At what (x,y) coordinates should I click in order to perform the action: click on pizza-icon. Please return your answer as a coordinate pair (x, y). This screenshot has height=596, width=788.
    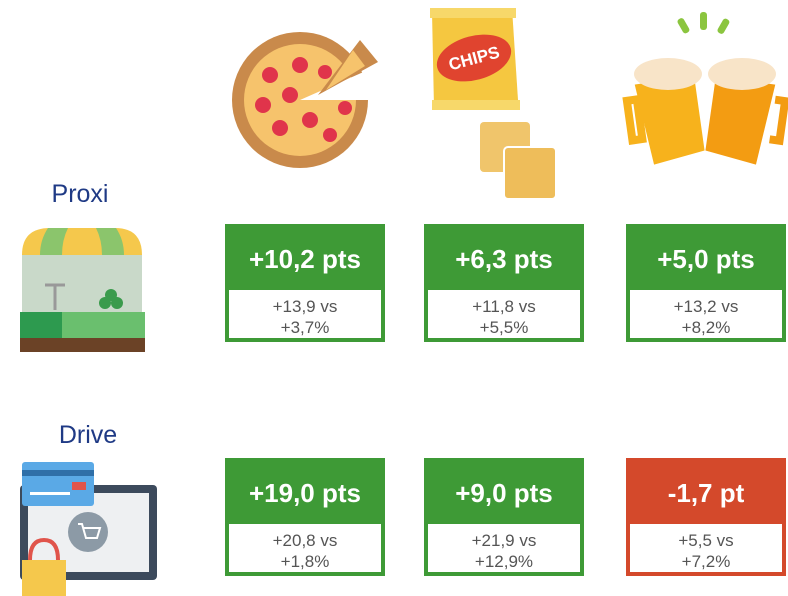
    Looking at the image, I should click on (305, 100).